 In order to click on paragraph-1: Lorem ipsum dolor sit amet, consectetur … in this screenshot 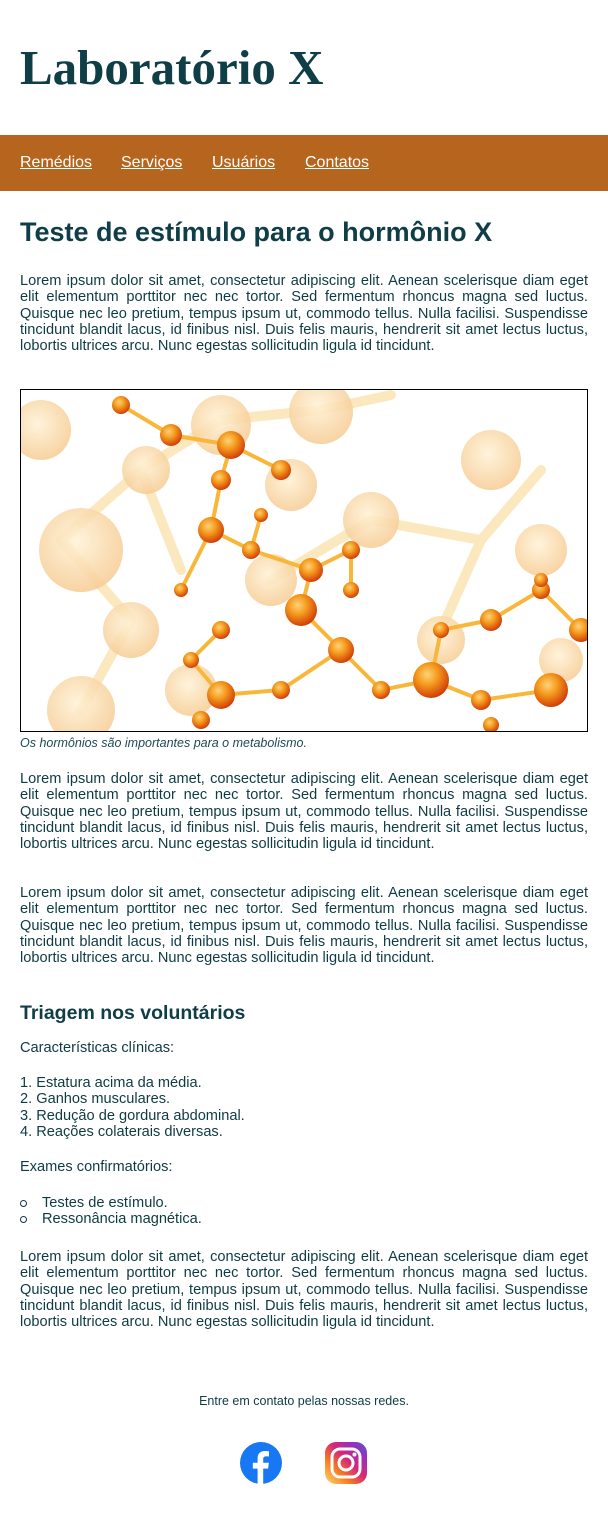, I will do `click(304, 314)`.